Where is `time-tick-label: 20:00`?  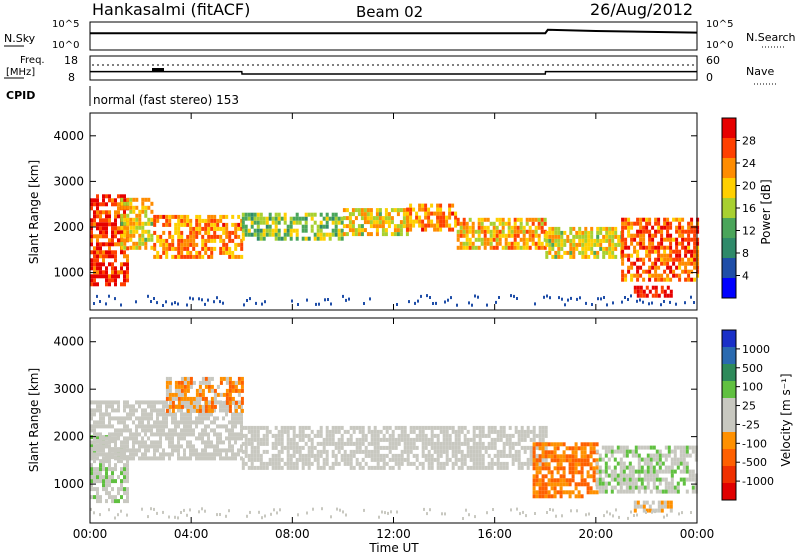
time-tick-label: 20:00 is located at coordinates (596, 534).